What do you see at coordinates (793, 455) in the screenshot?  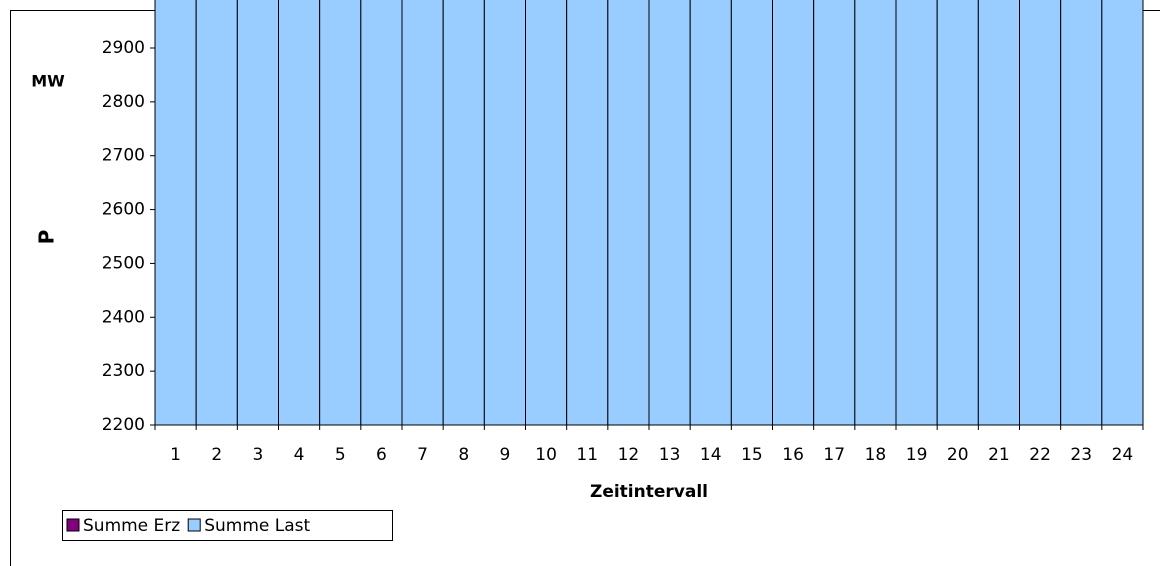 I see `x-tick-label: 16` at bounding box center [793, 455].